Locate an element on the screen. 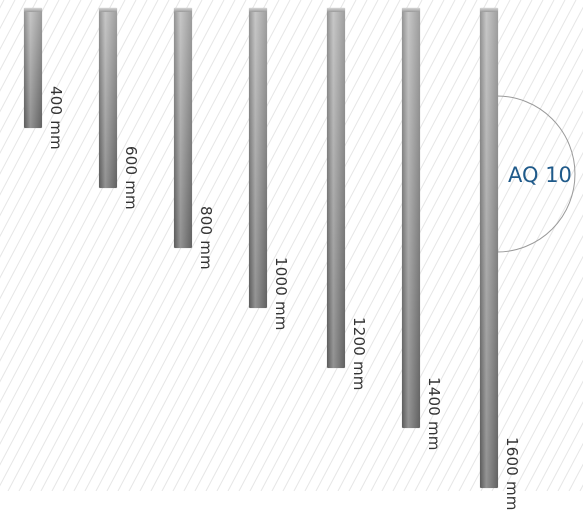 The height and width of the screenshot is (511, 583). product-name-label: AQ 10 is located at coordinates (540, 175).